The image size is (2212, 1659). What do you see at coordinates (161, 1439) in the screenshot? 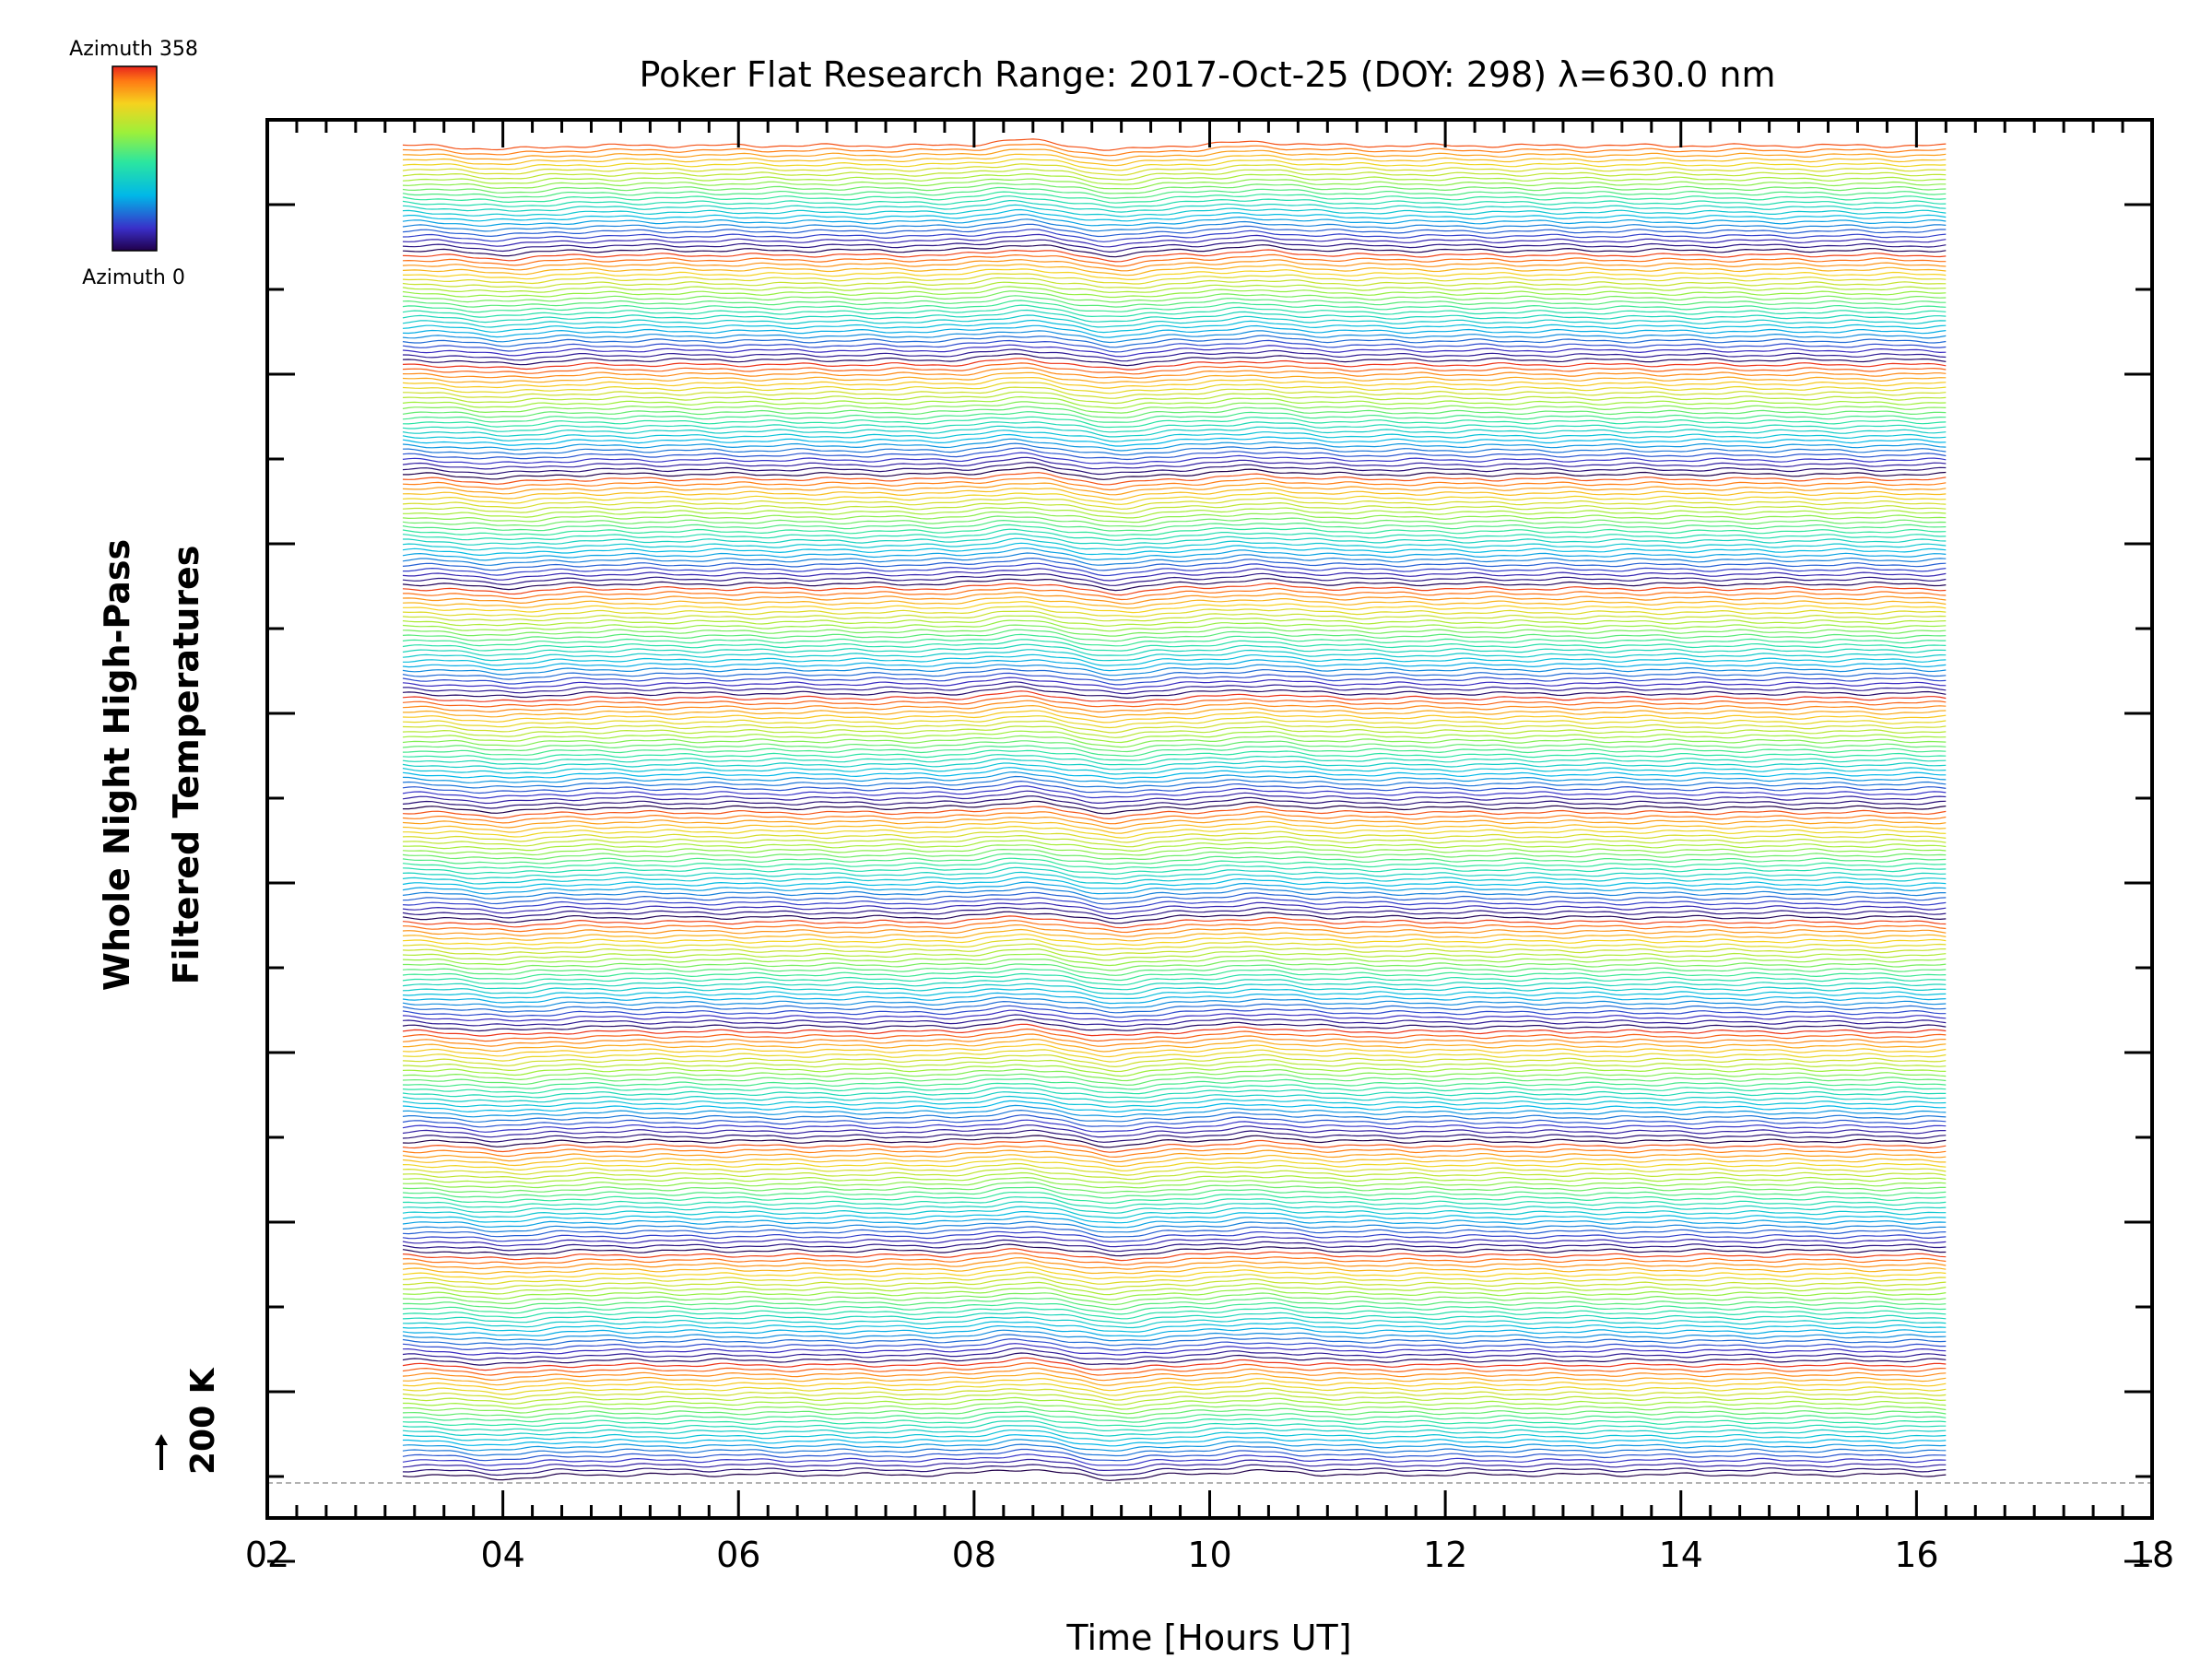
I see `scale-bar-arrow` at bounding box center [161, 1439].